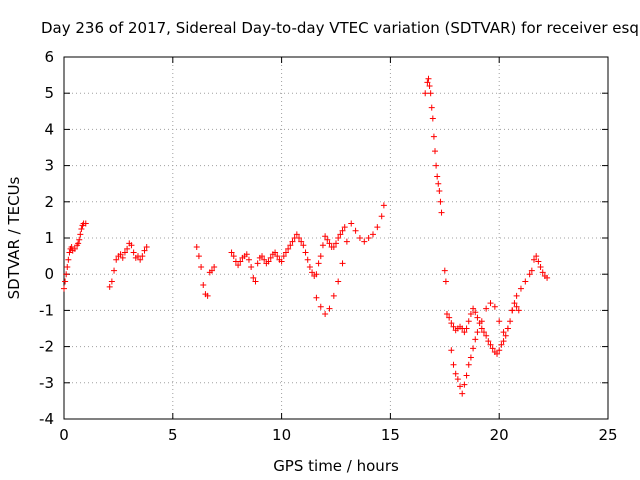 This screenshot has height=480, width=640. What do you see at coordinates (49, 238) in the screenshot?
I see `y-tick-label: 1` at bounding box center [49, 238].